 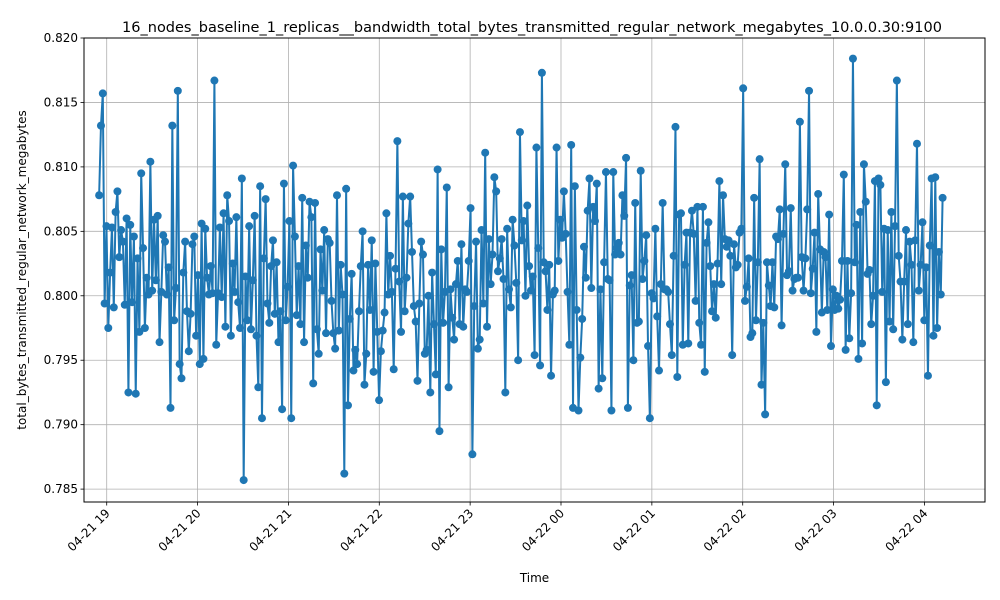 I want to click on y-tick-label: 0.795, so click(x=61, y=360).